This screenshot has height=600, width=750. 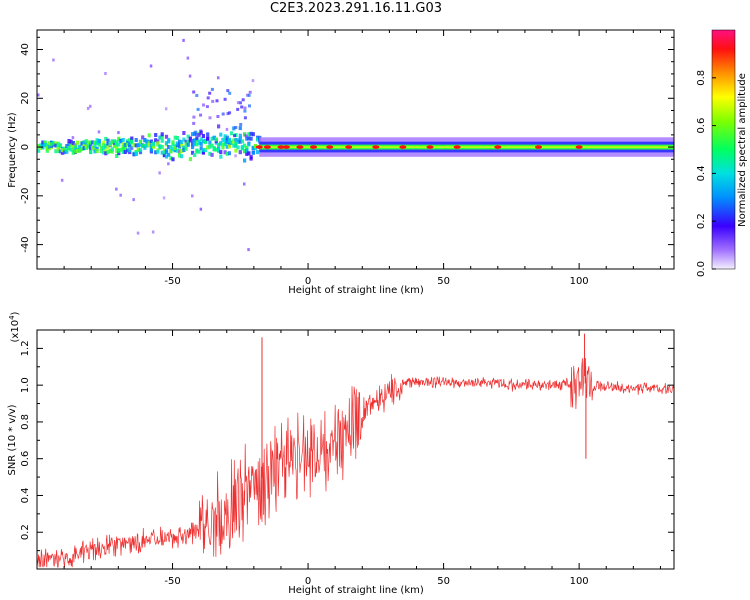 I want to click on x-tick-label: 100, so click(x=579, y=581).